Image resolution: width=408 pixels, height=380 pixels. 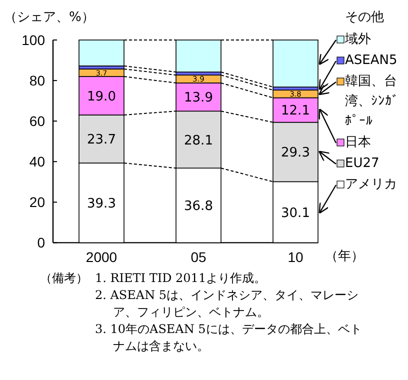 I want to click on note1: 1. RIETI TID 2011より作成。, so click(x=181, y=278).